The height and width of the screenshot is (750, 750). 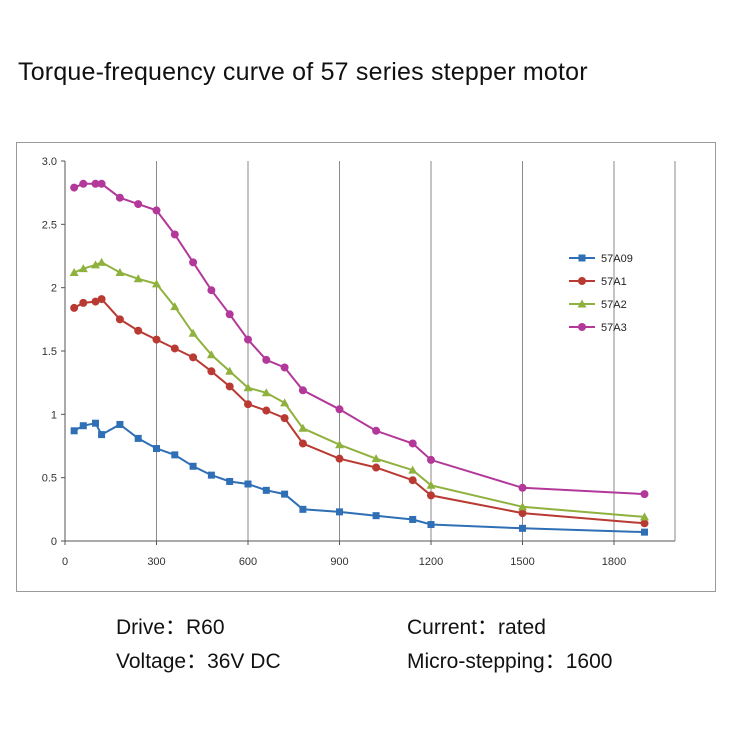 I want to click on drive-key: Drive：, so click(x=151, y=627).